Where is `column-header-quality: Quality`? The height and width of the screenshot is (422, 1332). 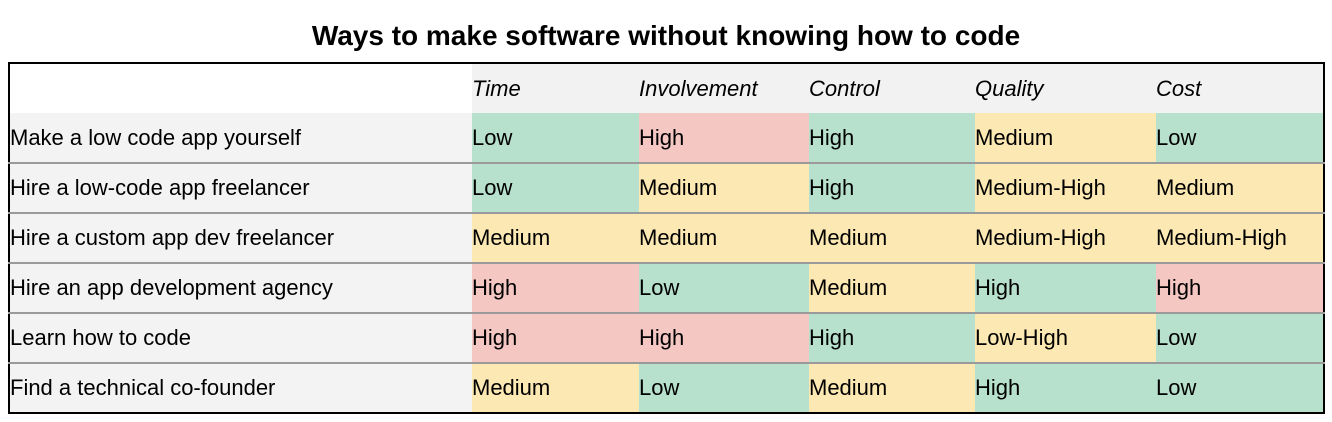
column-header-quality: Quality is located at coordinates (1065, 88).